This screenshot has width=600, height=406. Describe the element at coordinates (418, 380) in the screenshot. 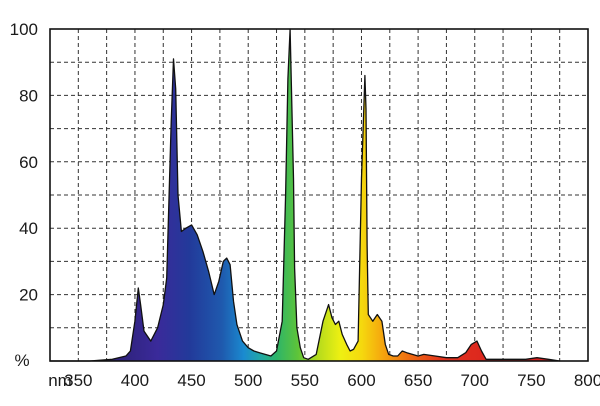

I see `x-tick-label: 650` at that location.